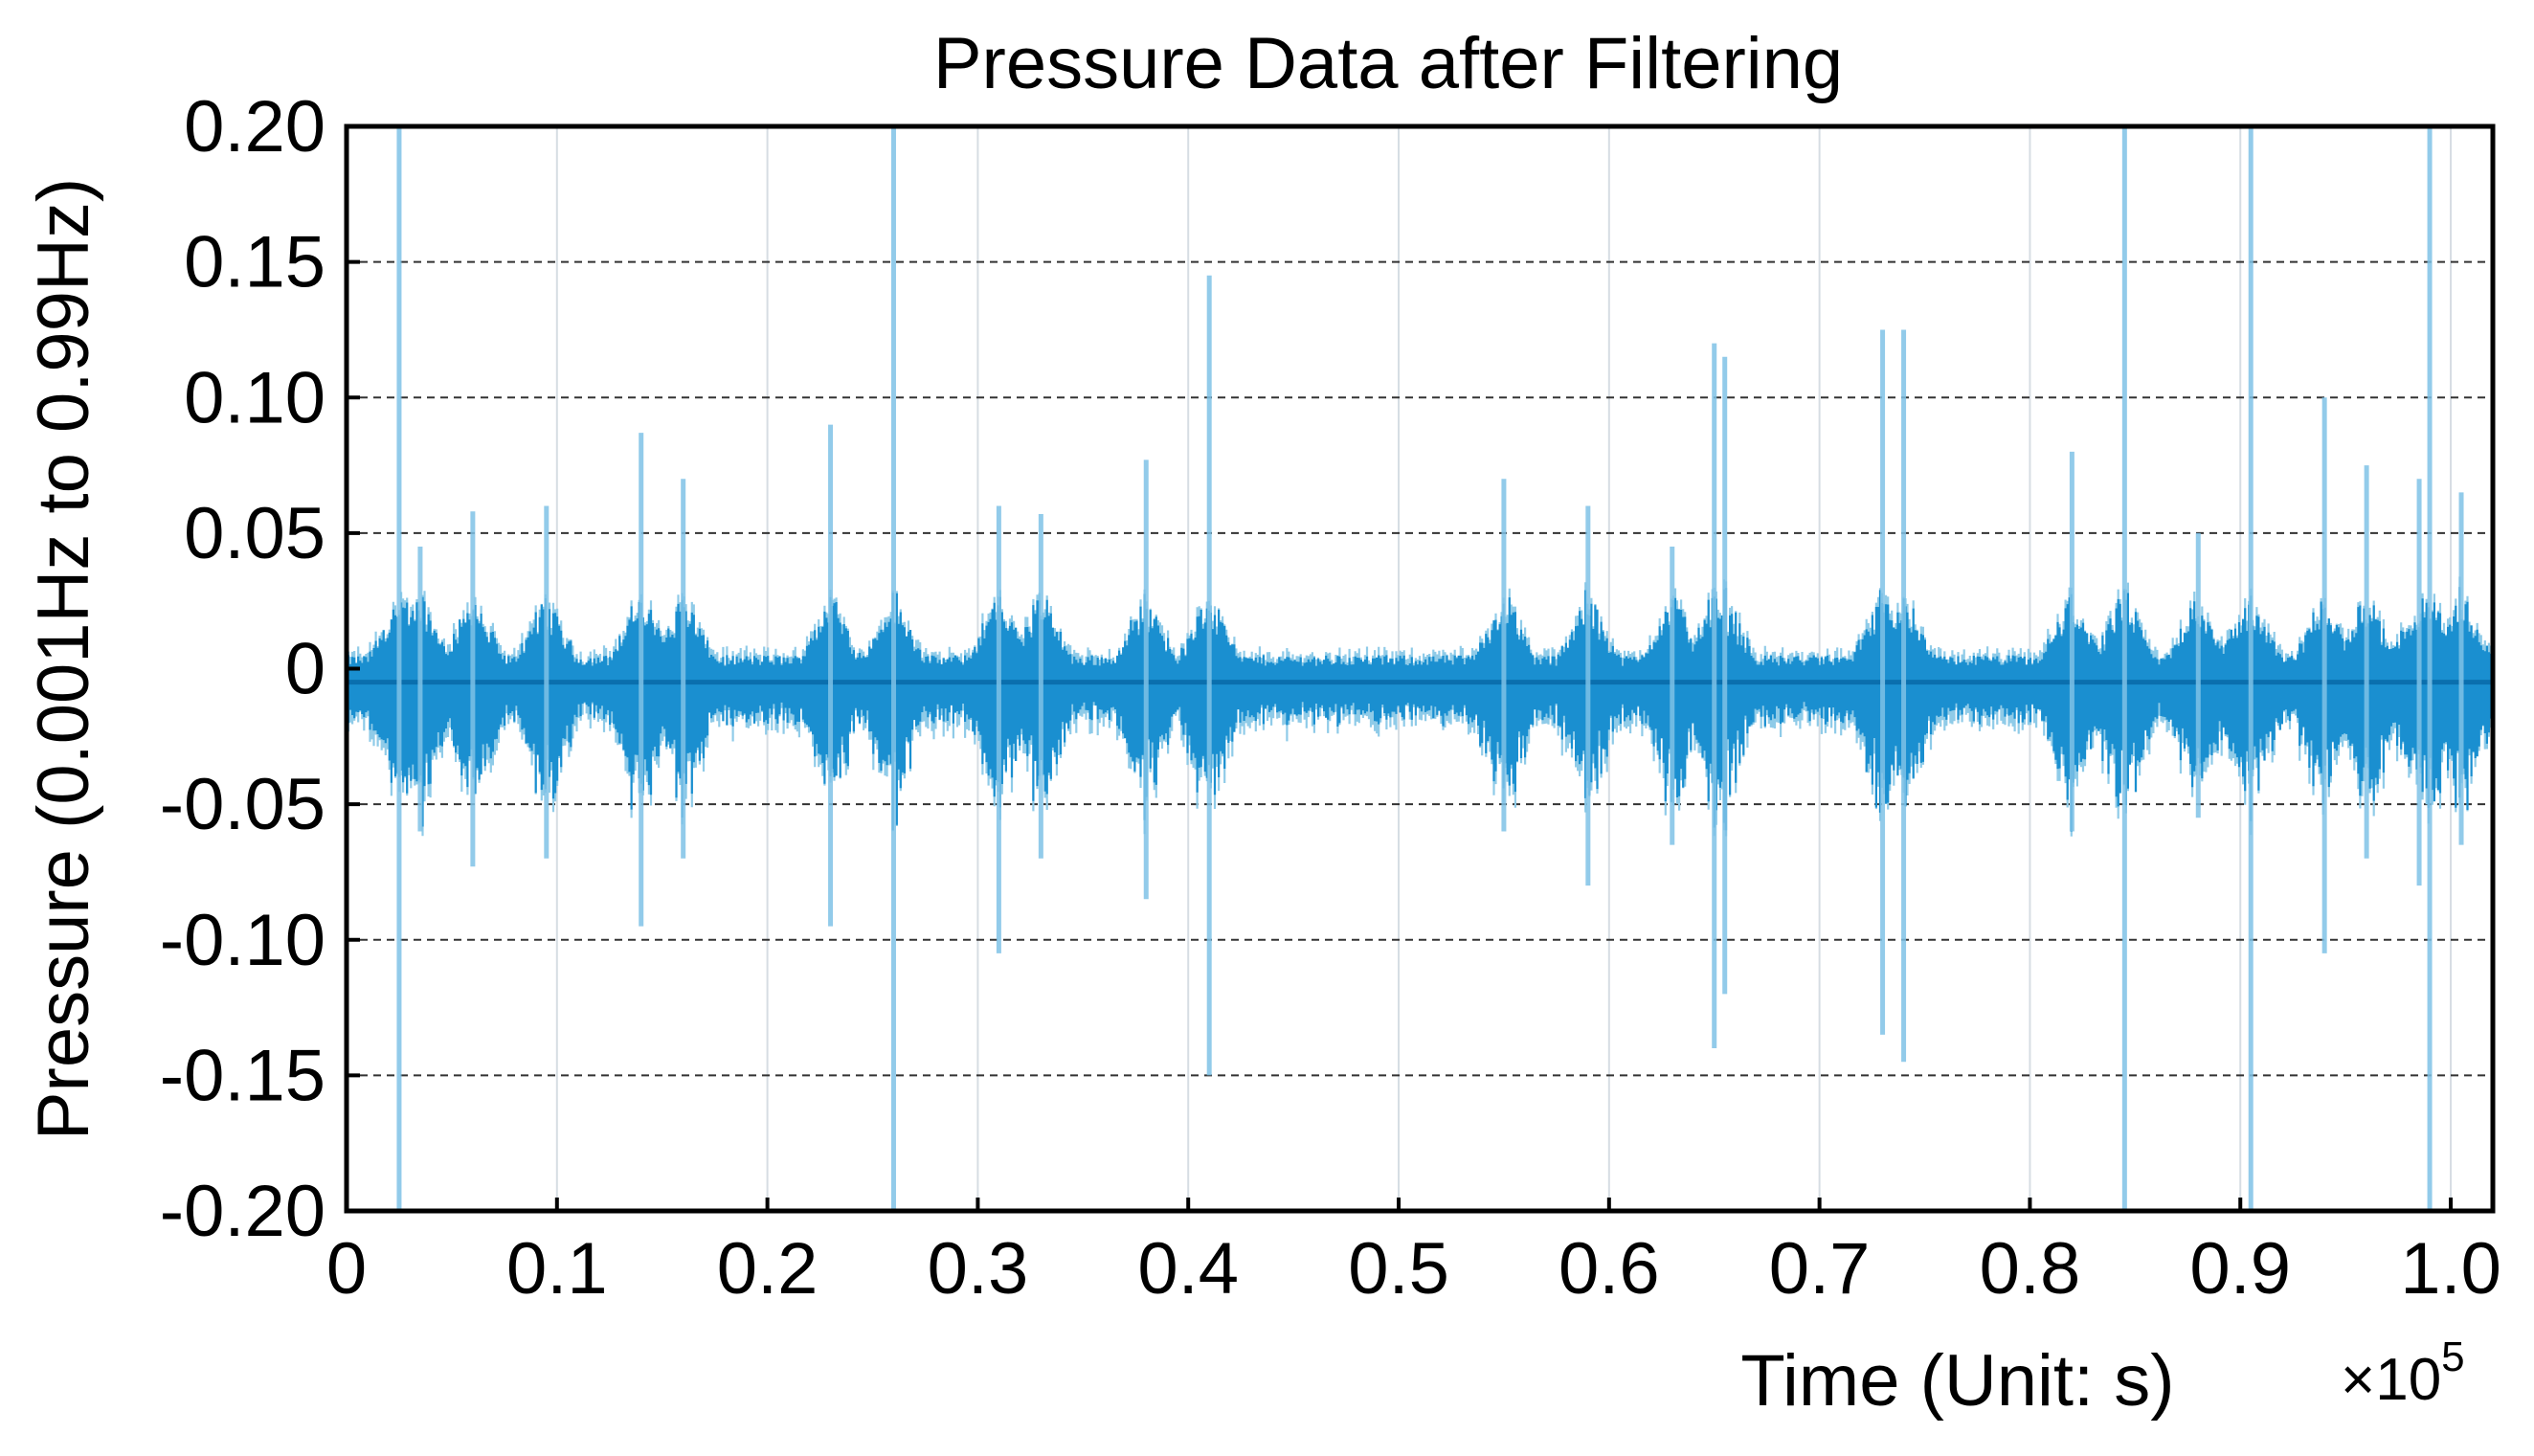 The height and width of the screenshot is (1456, 2534). What do you see at coordinates (64, 659) in the screenshot?
I see `y-axis-label: Pressure (0.001Hz to 0.99Hz)` at bounding box center [64, 659].